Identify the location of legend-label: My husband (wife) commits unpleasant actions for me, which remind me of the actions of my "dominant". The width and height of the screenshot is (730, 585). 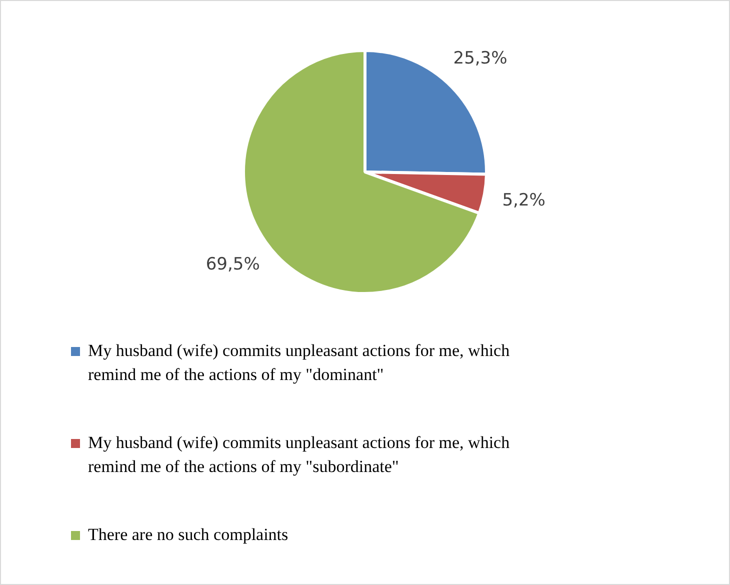
(299, 363).